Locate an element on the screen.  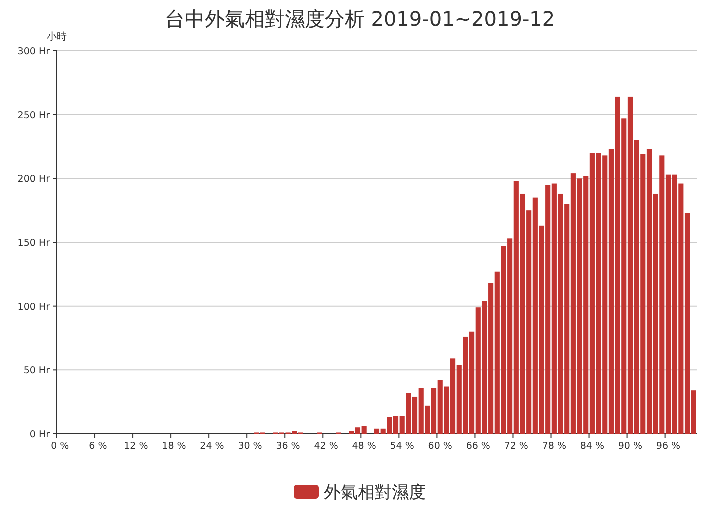
legend: 外氣相對濕度 is located at coordinates (360, 493).